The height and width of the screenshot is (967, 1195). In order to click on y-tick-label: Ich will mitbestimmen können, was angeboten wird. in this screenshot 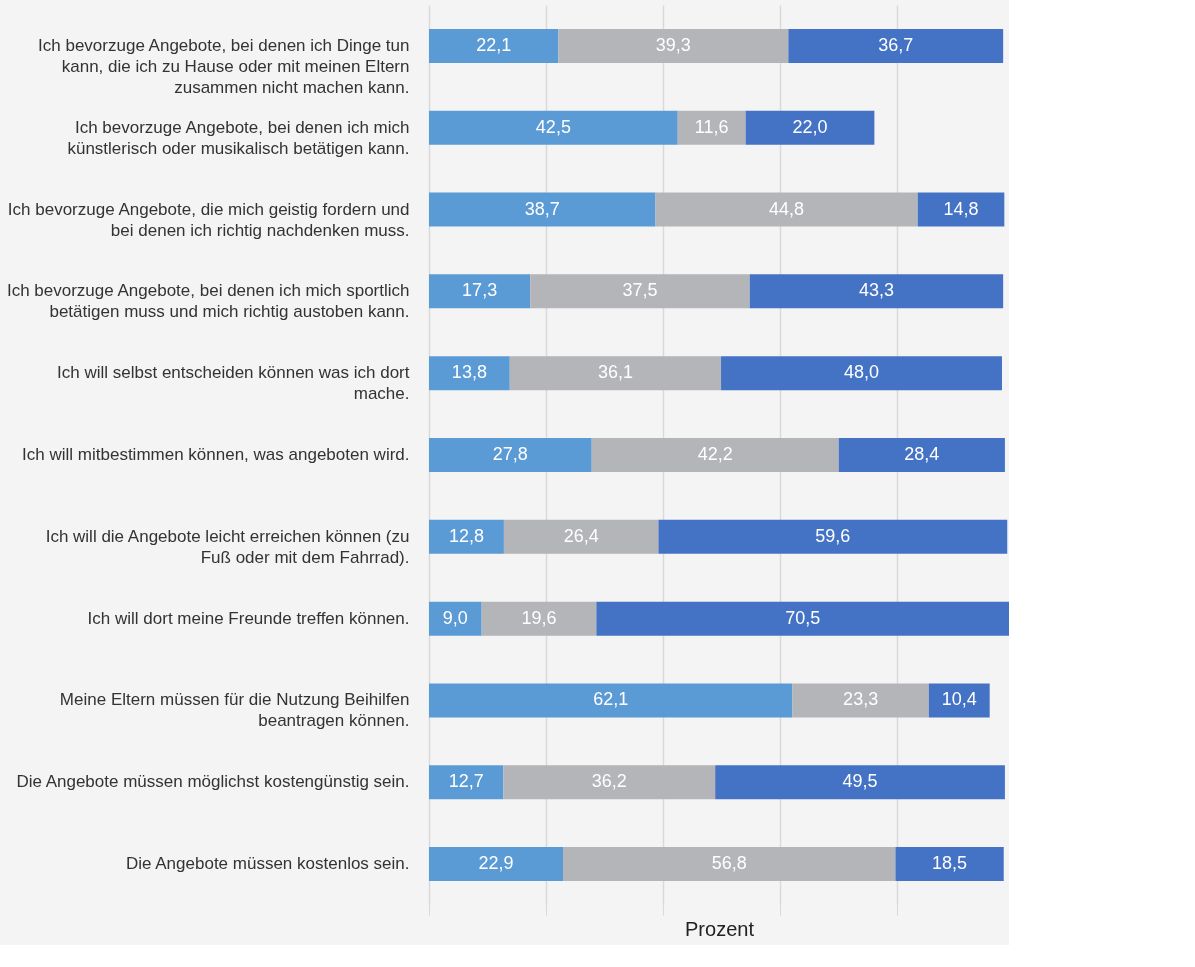, I will do `click(216, 454)`.